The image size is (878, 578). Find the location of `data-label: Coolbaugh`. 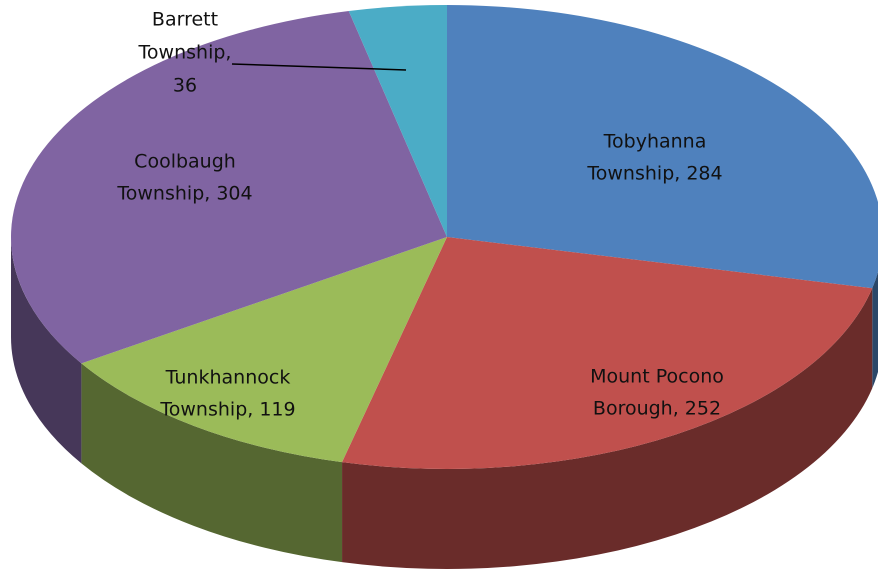

data-label: Coolbaugh is located at coordinates (185, 162).